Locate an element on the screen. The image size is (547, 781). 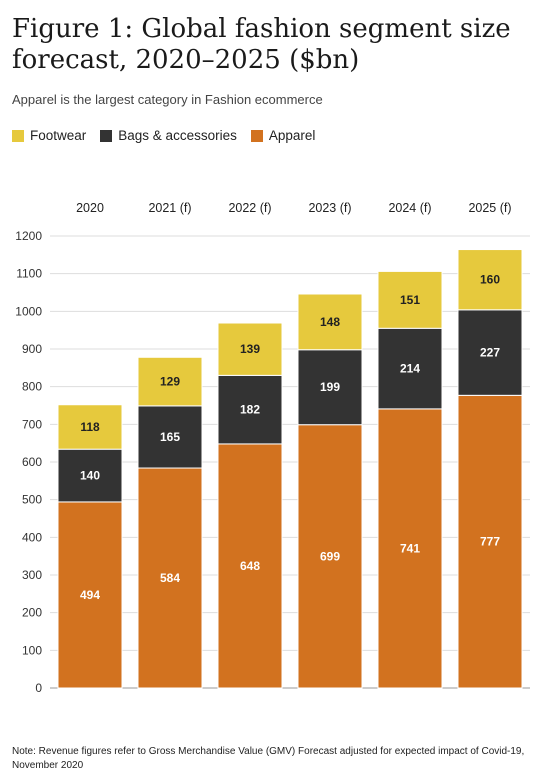
y-tick-label: 600 is located at coordinates (32, 462).